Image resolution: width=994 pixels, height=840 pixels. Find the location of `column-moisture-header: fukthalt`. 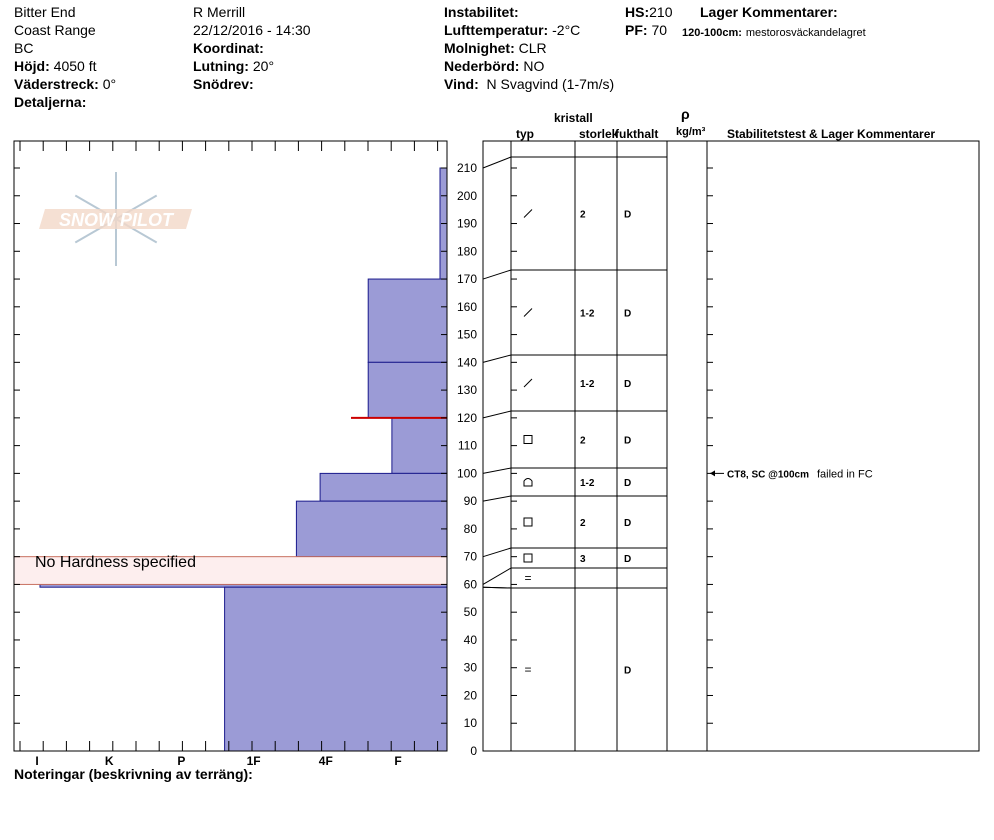

column-moisture-header: fukthalt is located at coordinates (637, 134).